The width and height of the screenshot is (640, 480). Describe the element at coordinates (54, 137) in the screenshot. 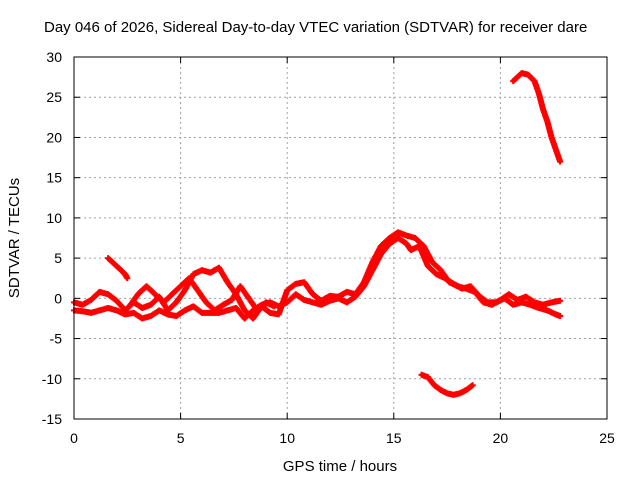

I see `y-tick-label: 20` at that location.